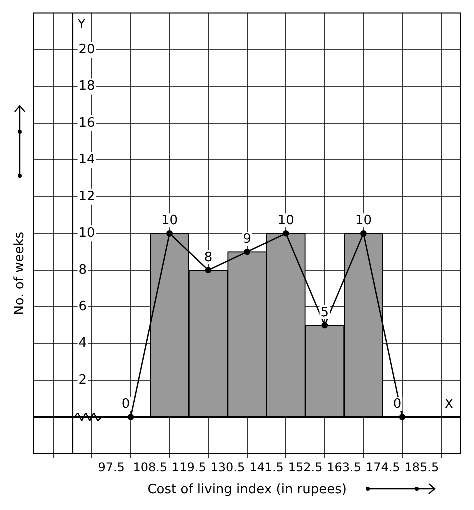 Image resolution: width=474 pixels, height=510 pixels. Describe the element at coordinates (83, 344) in the screenshot. I see `y-tick-label: 4` at that location.